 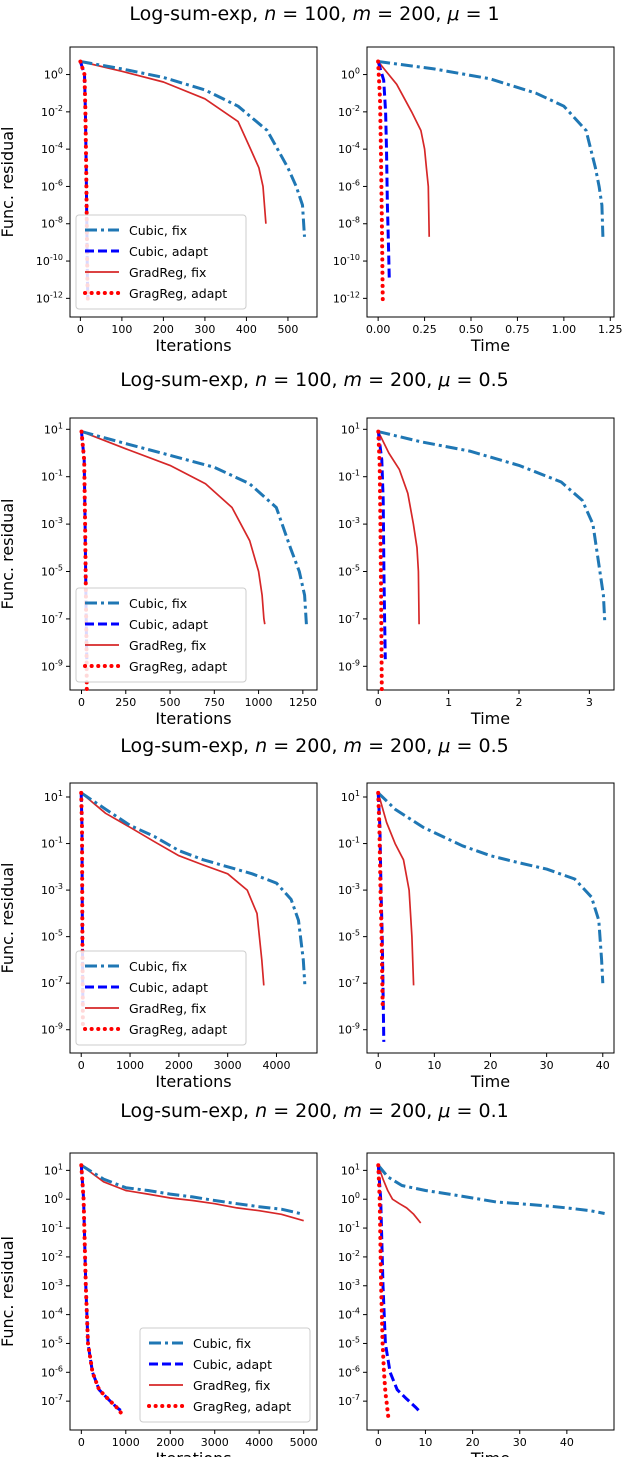 I want to click on panel-2-time-series-gragreg-adapt, so click(x=380, y=560).